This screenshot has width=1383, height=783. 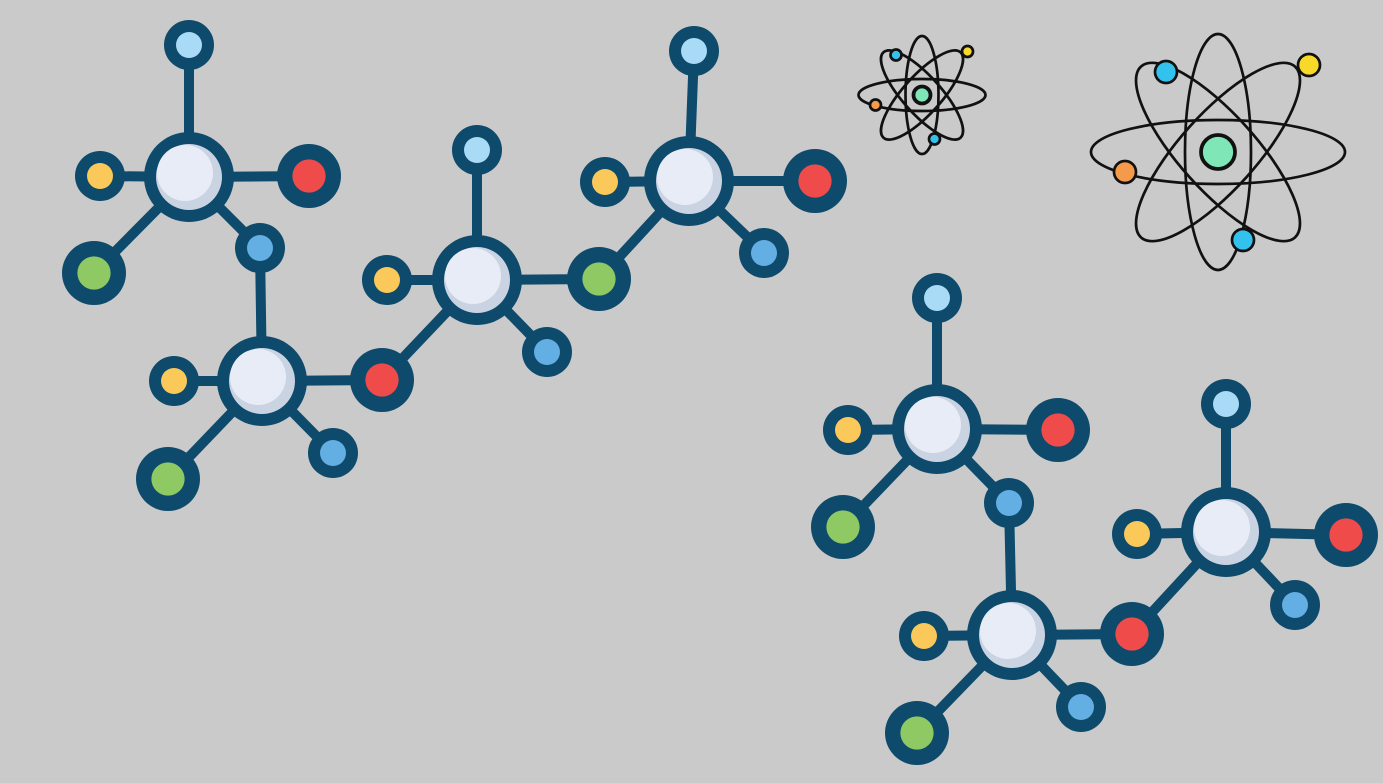 I want to click on atoms-layer, so click(x=1102, y=152).